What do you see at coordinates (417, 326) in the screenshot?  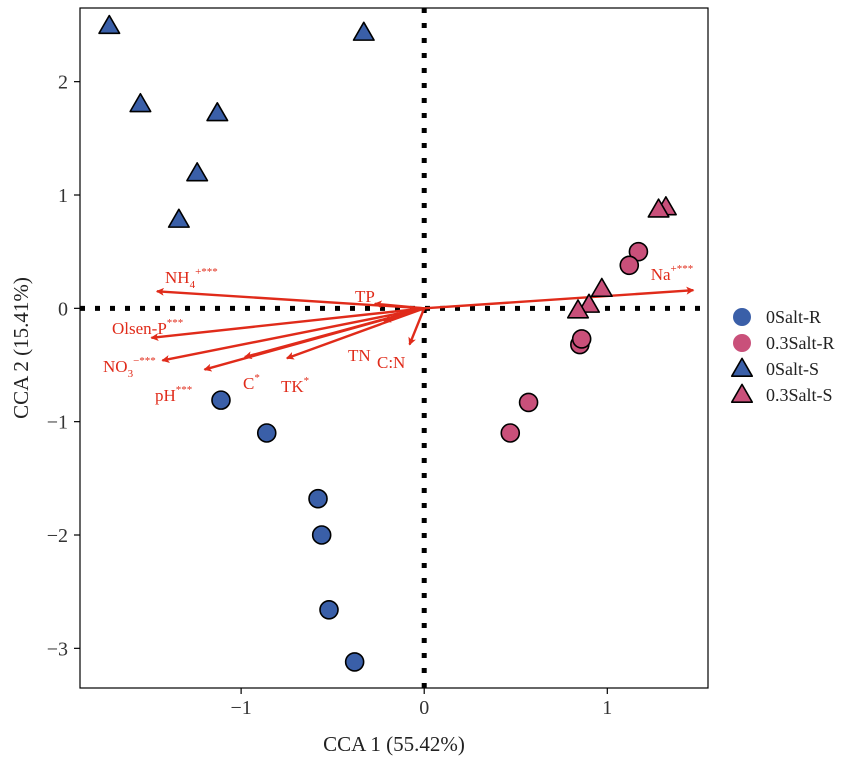 I see `vector-arrow-c-n` at bounding box center [417, 326].